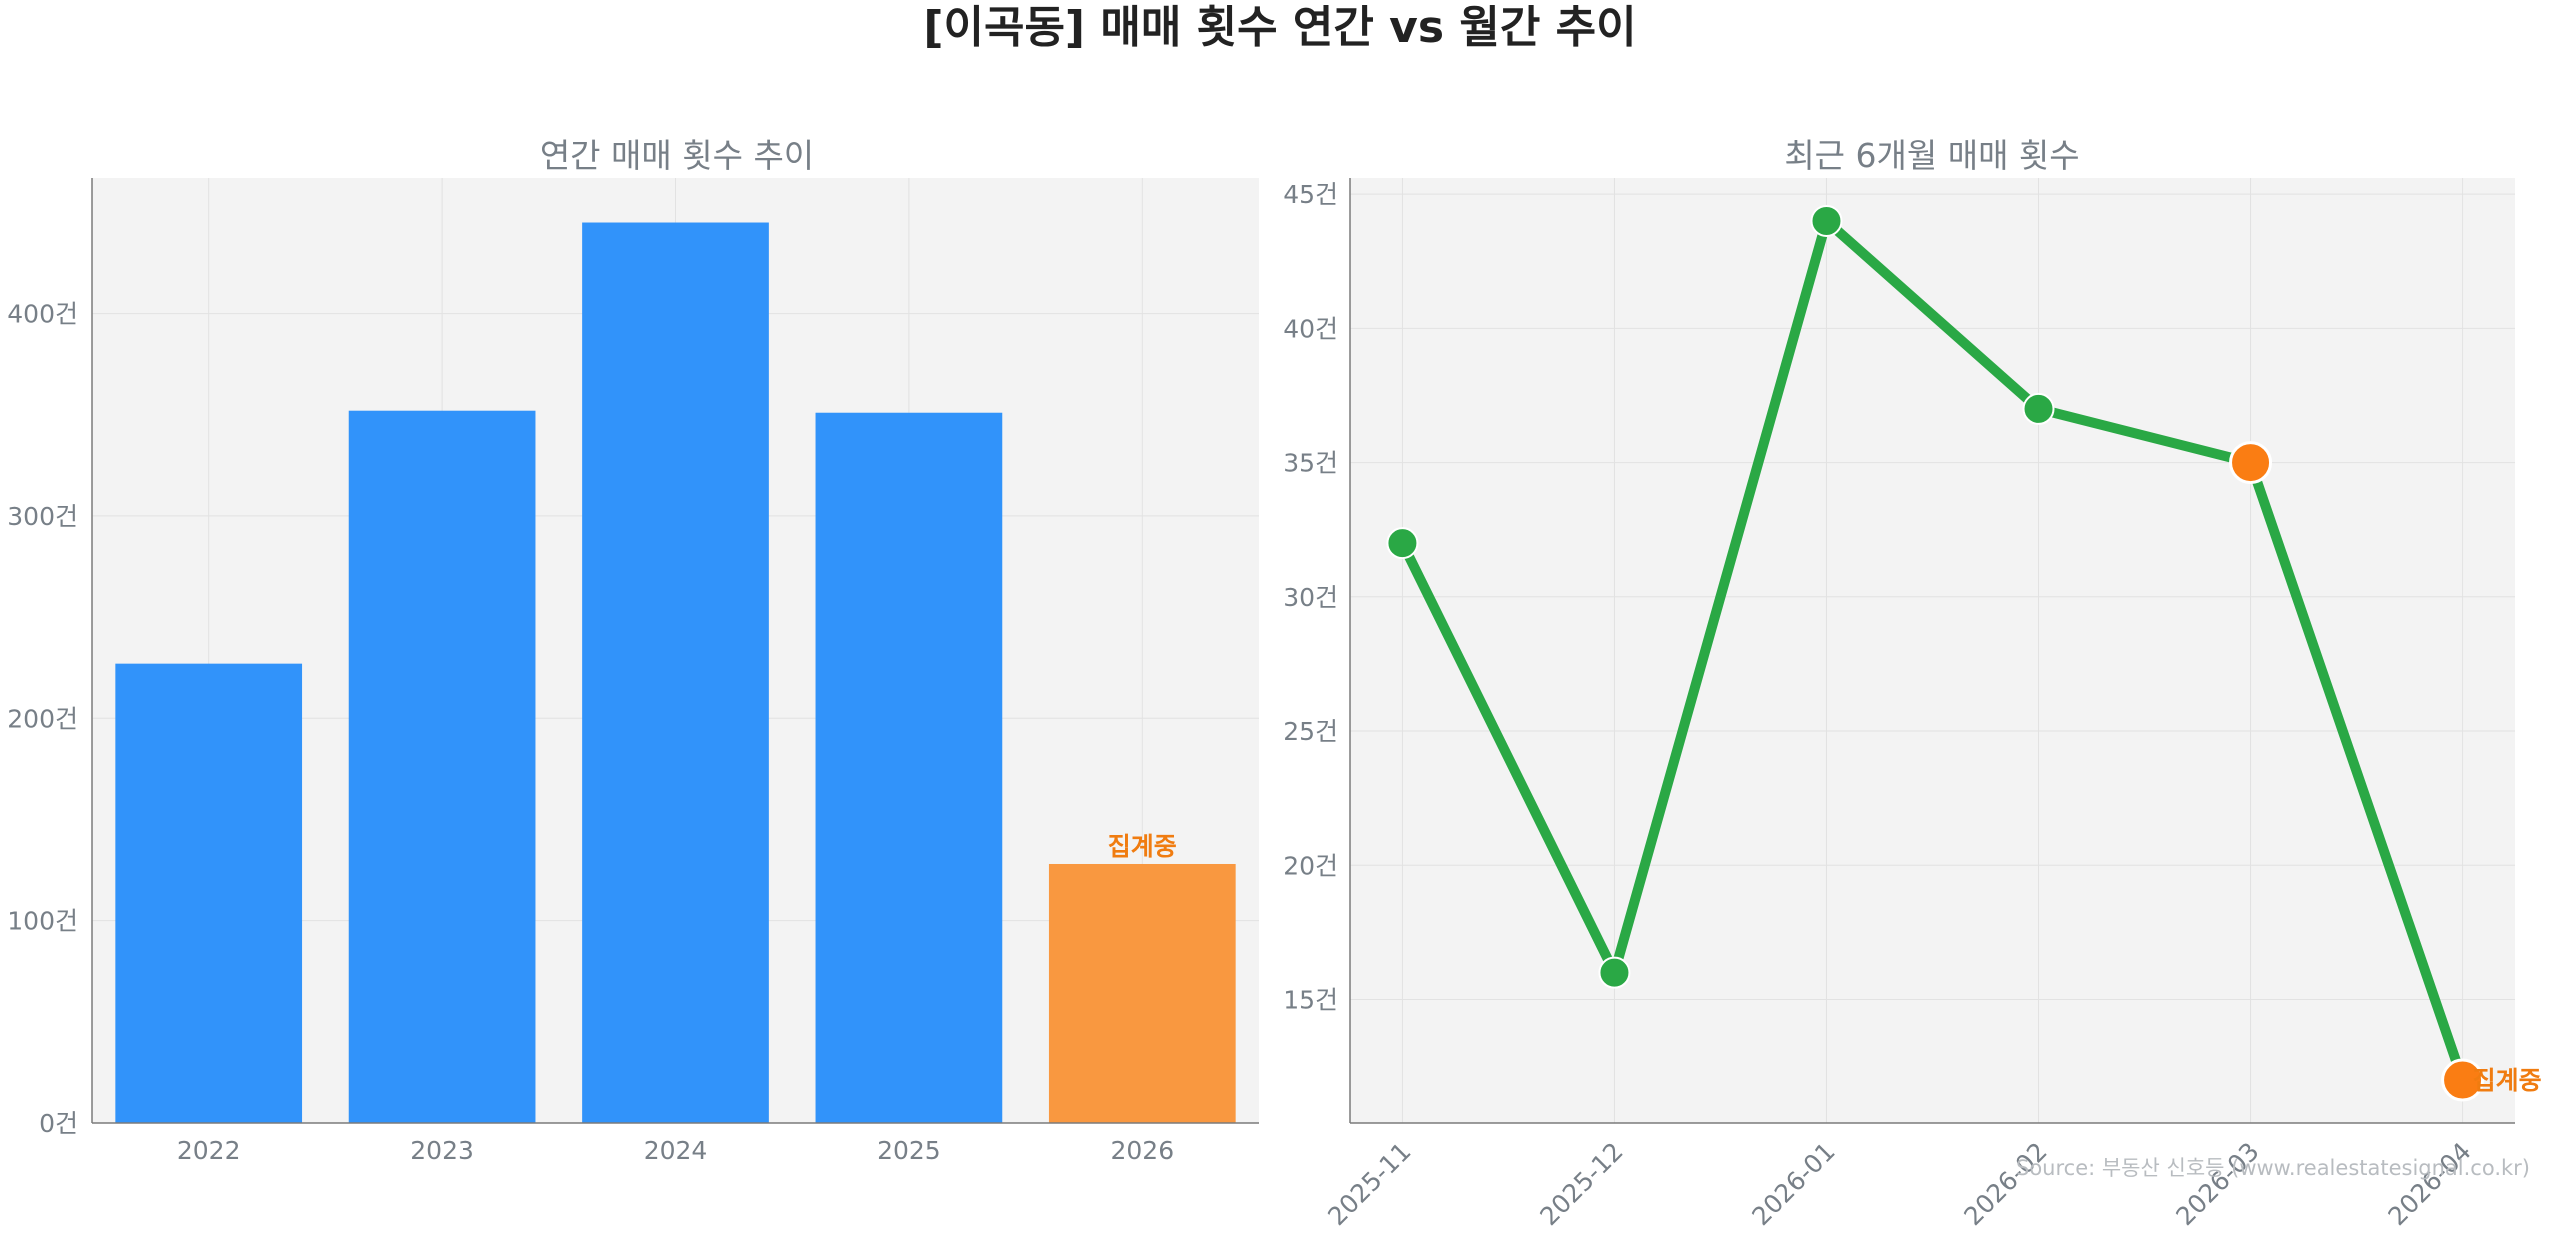  Describe the element at coordinates (909, 768) in the screenshot. I see `bar-2025` at that location.